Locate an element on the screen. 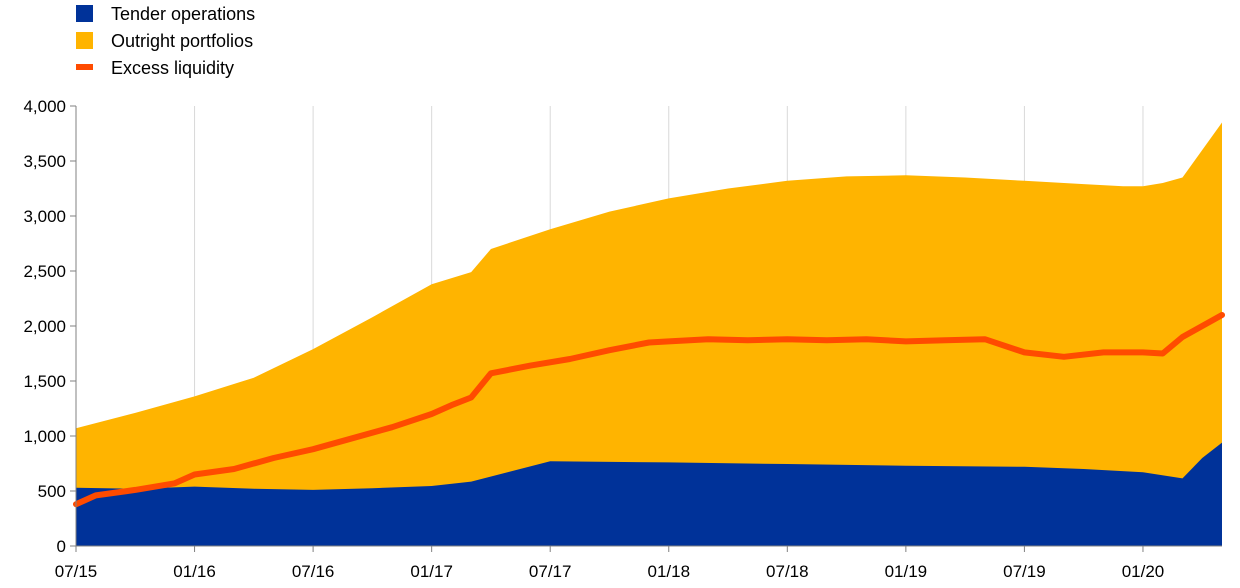  legend-marker-tender is located at coordinates (84, 13).